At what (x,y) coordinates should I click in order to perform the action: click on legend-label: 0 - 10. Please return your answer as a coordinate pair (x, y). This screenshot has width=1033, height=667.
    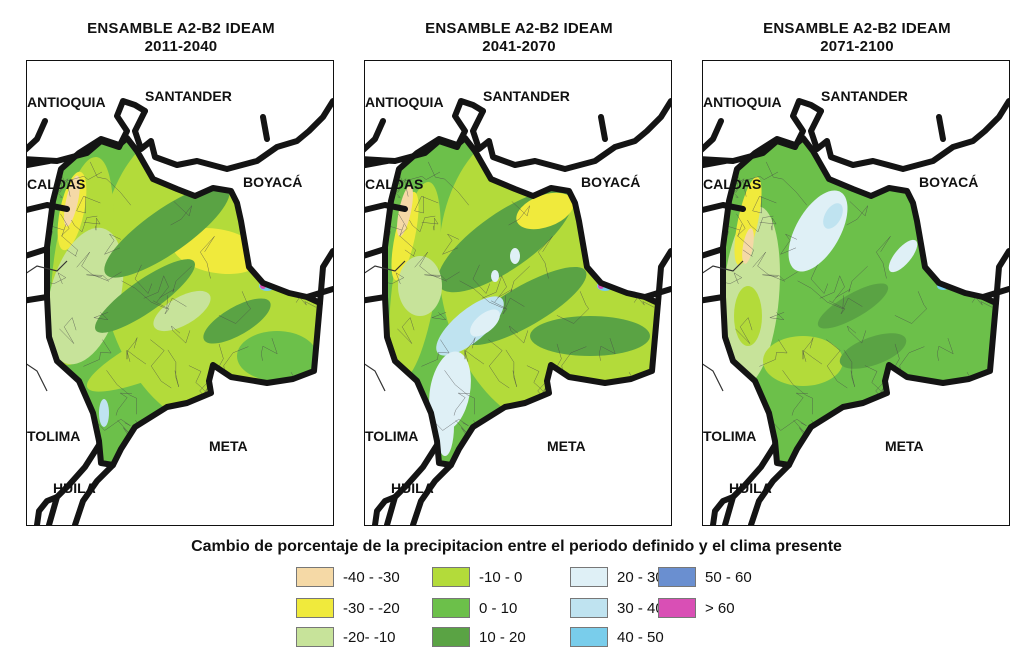
    Looking at the image, I should click on (498, 608).